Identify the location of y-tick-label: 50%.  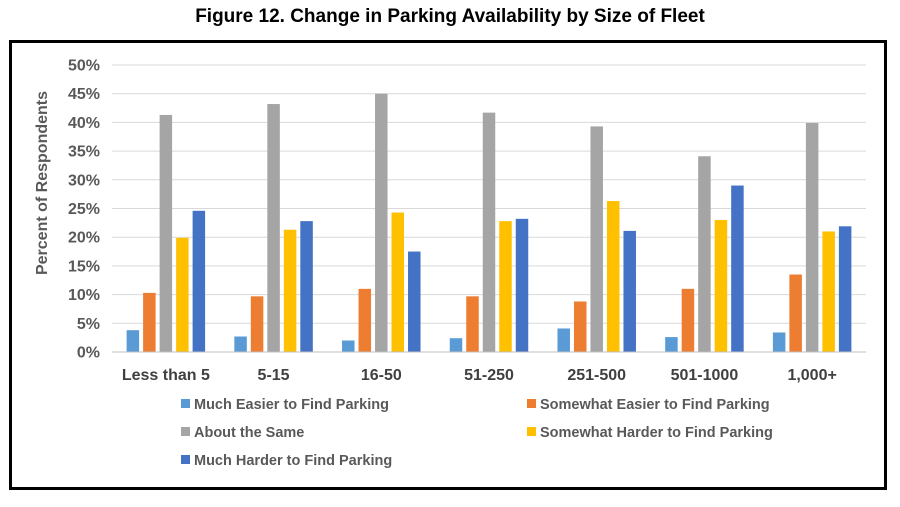
(84, 66).